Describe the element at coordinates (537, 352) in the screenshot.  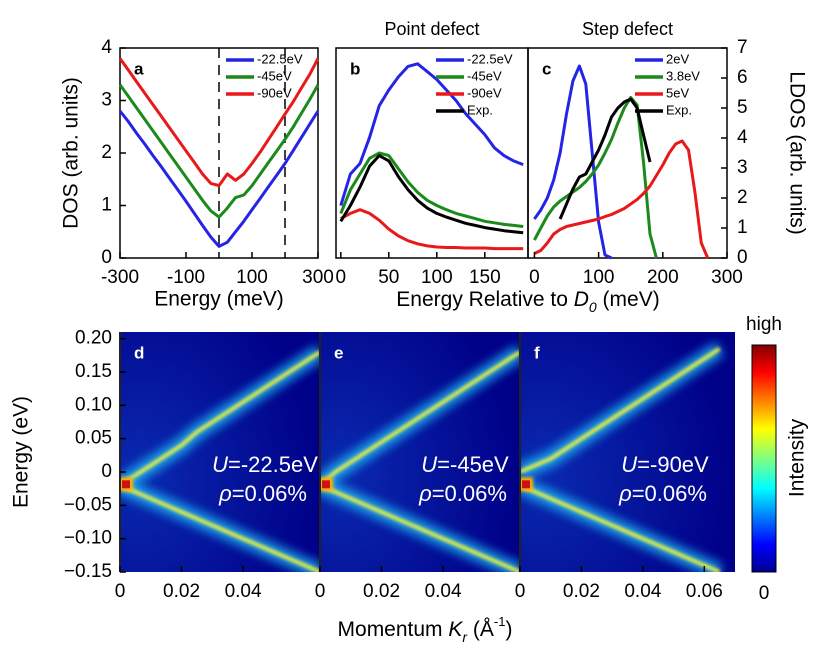
I see `panel-label: f` at that location.